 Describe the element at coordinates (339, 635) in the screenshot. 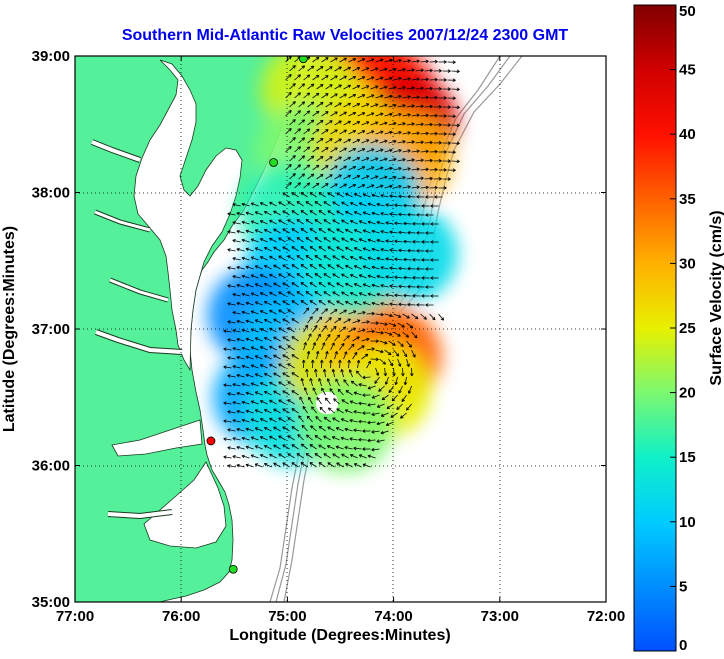

I see `x-axis-label: Longitude (Degrees:Minutes)` at that location.